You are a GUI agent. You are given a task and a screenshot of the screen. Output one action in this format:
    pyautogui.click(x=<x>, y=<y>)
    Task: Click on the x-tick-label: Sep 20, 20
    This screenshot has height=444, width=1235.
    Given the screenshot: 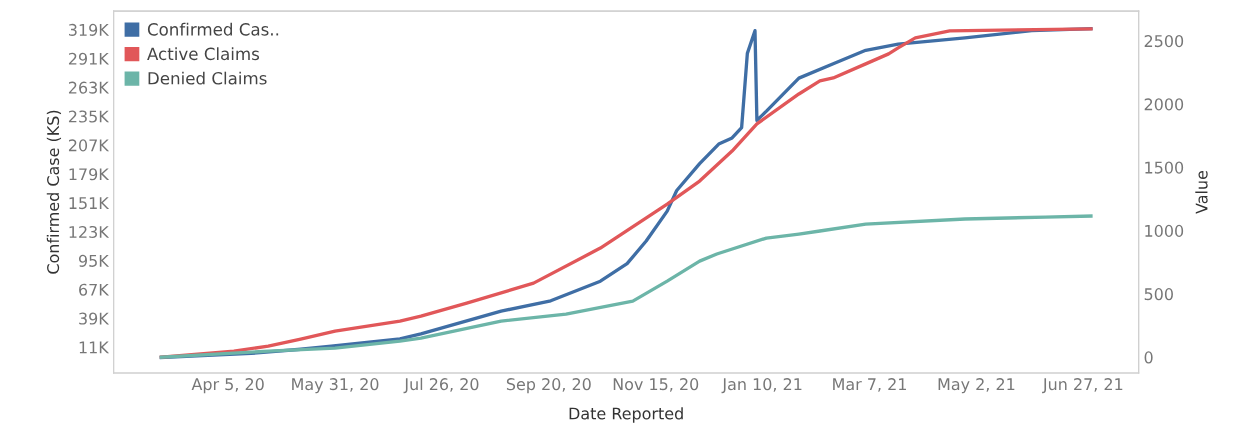 What is the action you would take?
    pyautogui.click(x=548, y=386)
    